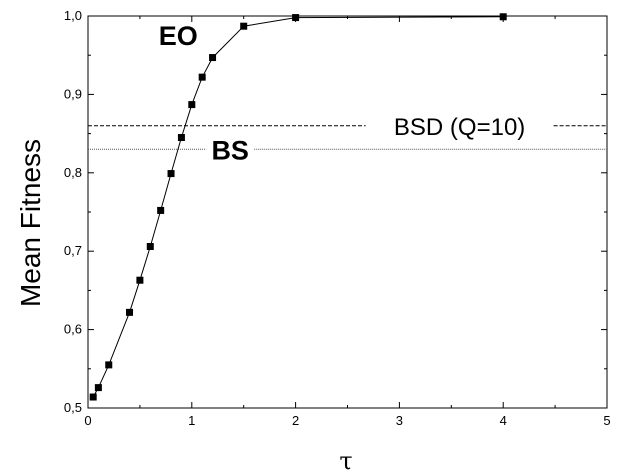 This screenshot has height=476, width=620. I want to click on y-tick-label: 0,5, so click(73, 407).